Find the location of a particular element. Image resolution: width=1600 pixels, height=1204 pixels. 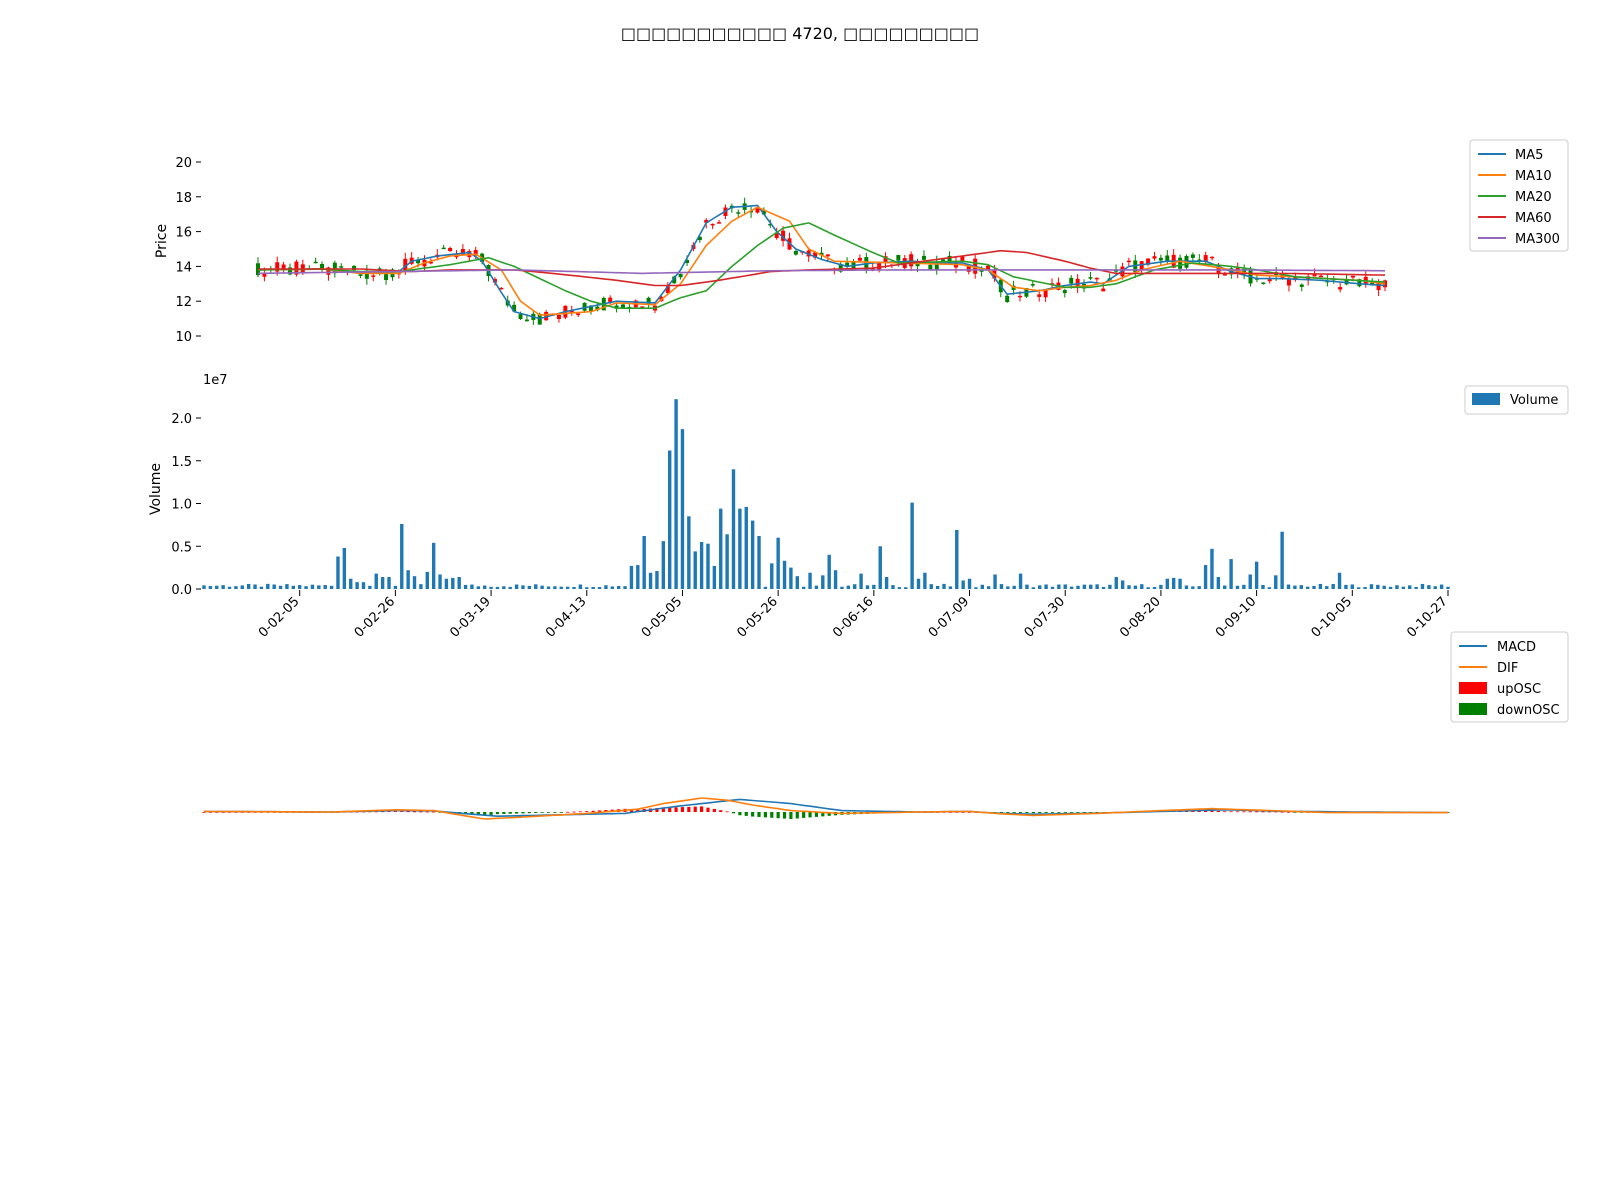

volume-xtick-label: 0-05-05 is located at coordinates (662, 617).